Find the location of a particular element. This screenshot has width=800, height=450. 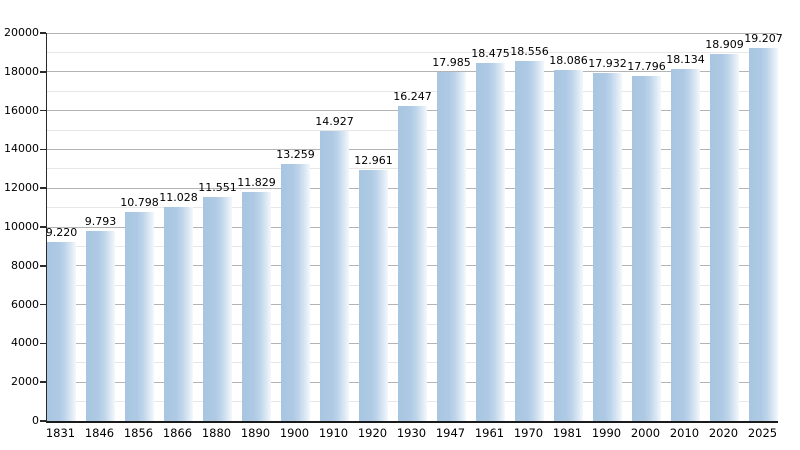

bar-1920 is located at coordinates (373, 295).